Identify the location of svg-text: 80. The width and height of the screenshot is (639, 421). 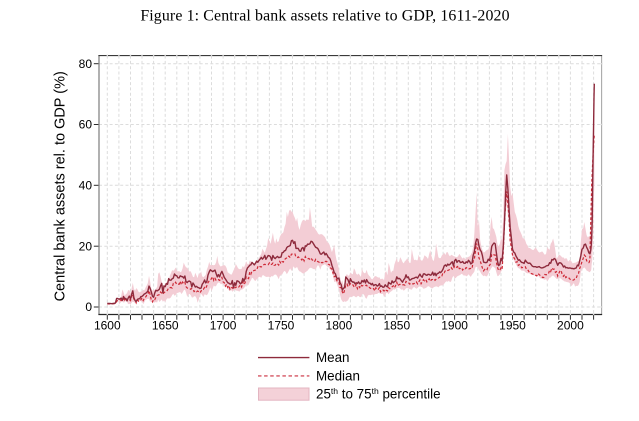
(86, 64).